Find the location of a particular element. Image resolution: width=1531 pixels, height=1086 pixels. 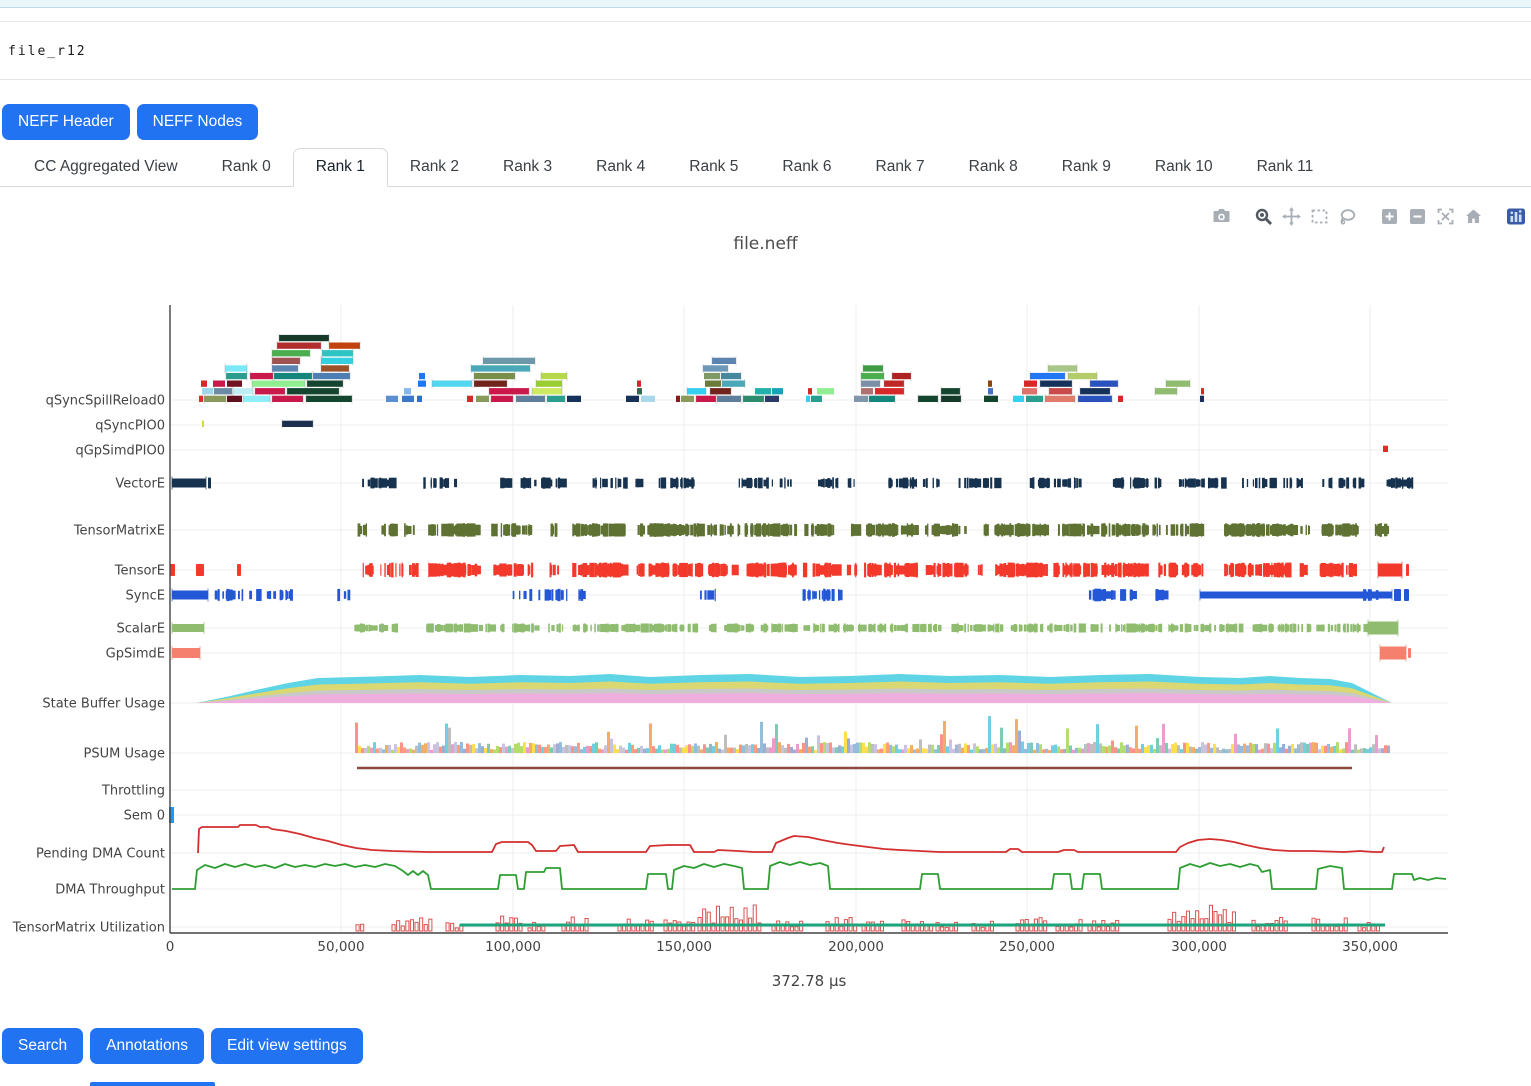

clipped-button-edge is located at coordinates (152, 1084).